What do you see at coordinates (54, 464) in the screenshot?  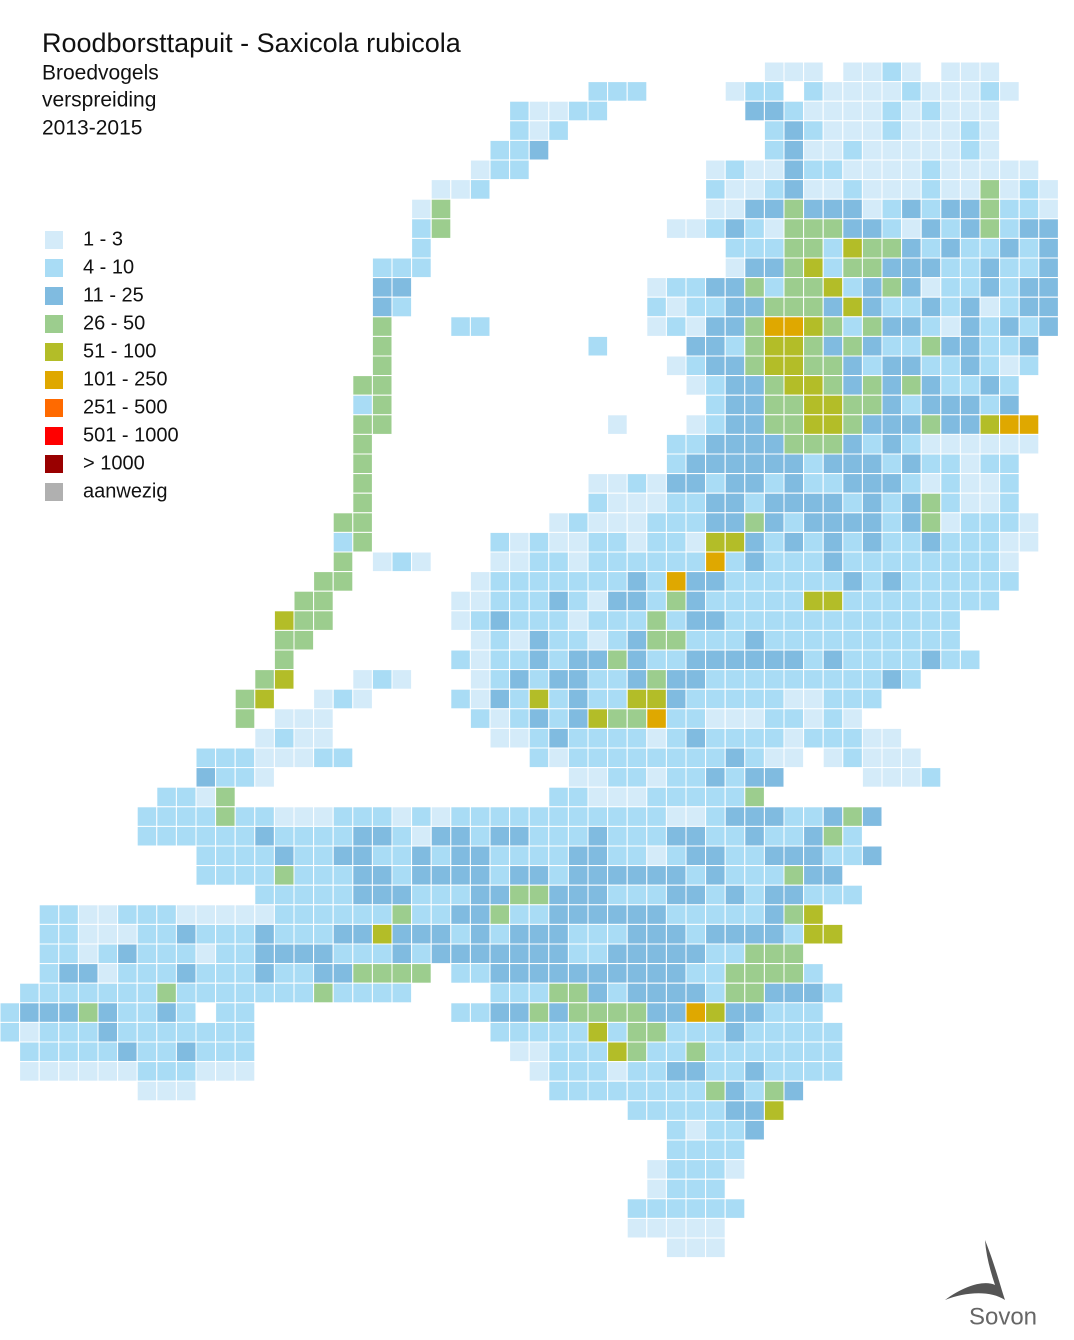 I see `legend-swatch` at bounding box center [54, 464].